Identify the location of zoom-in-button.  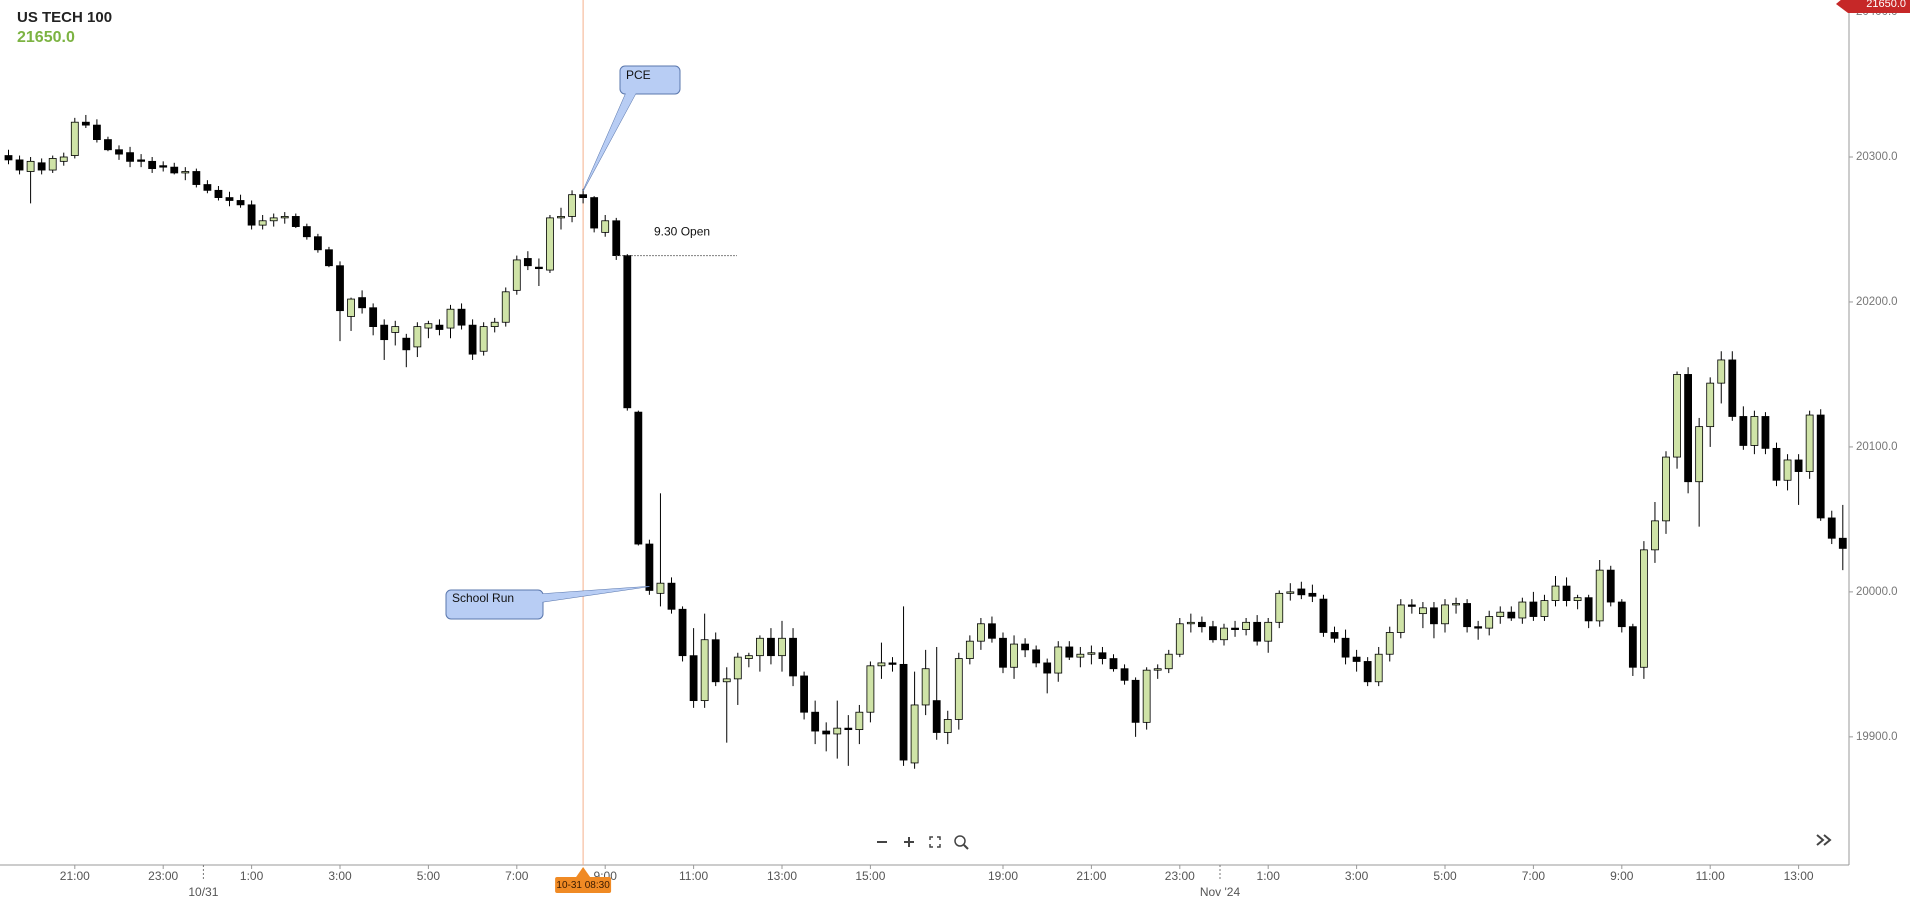
(909, 842).